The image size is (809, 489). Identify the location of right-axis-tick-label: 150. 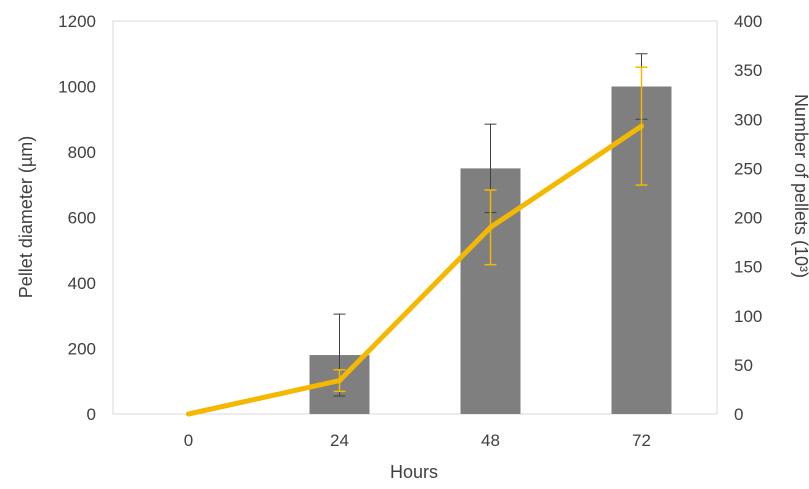
(748, 267).